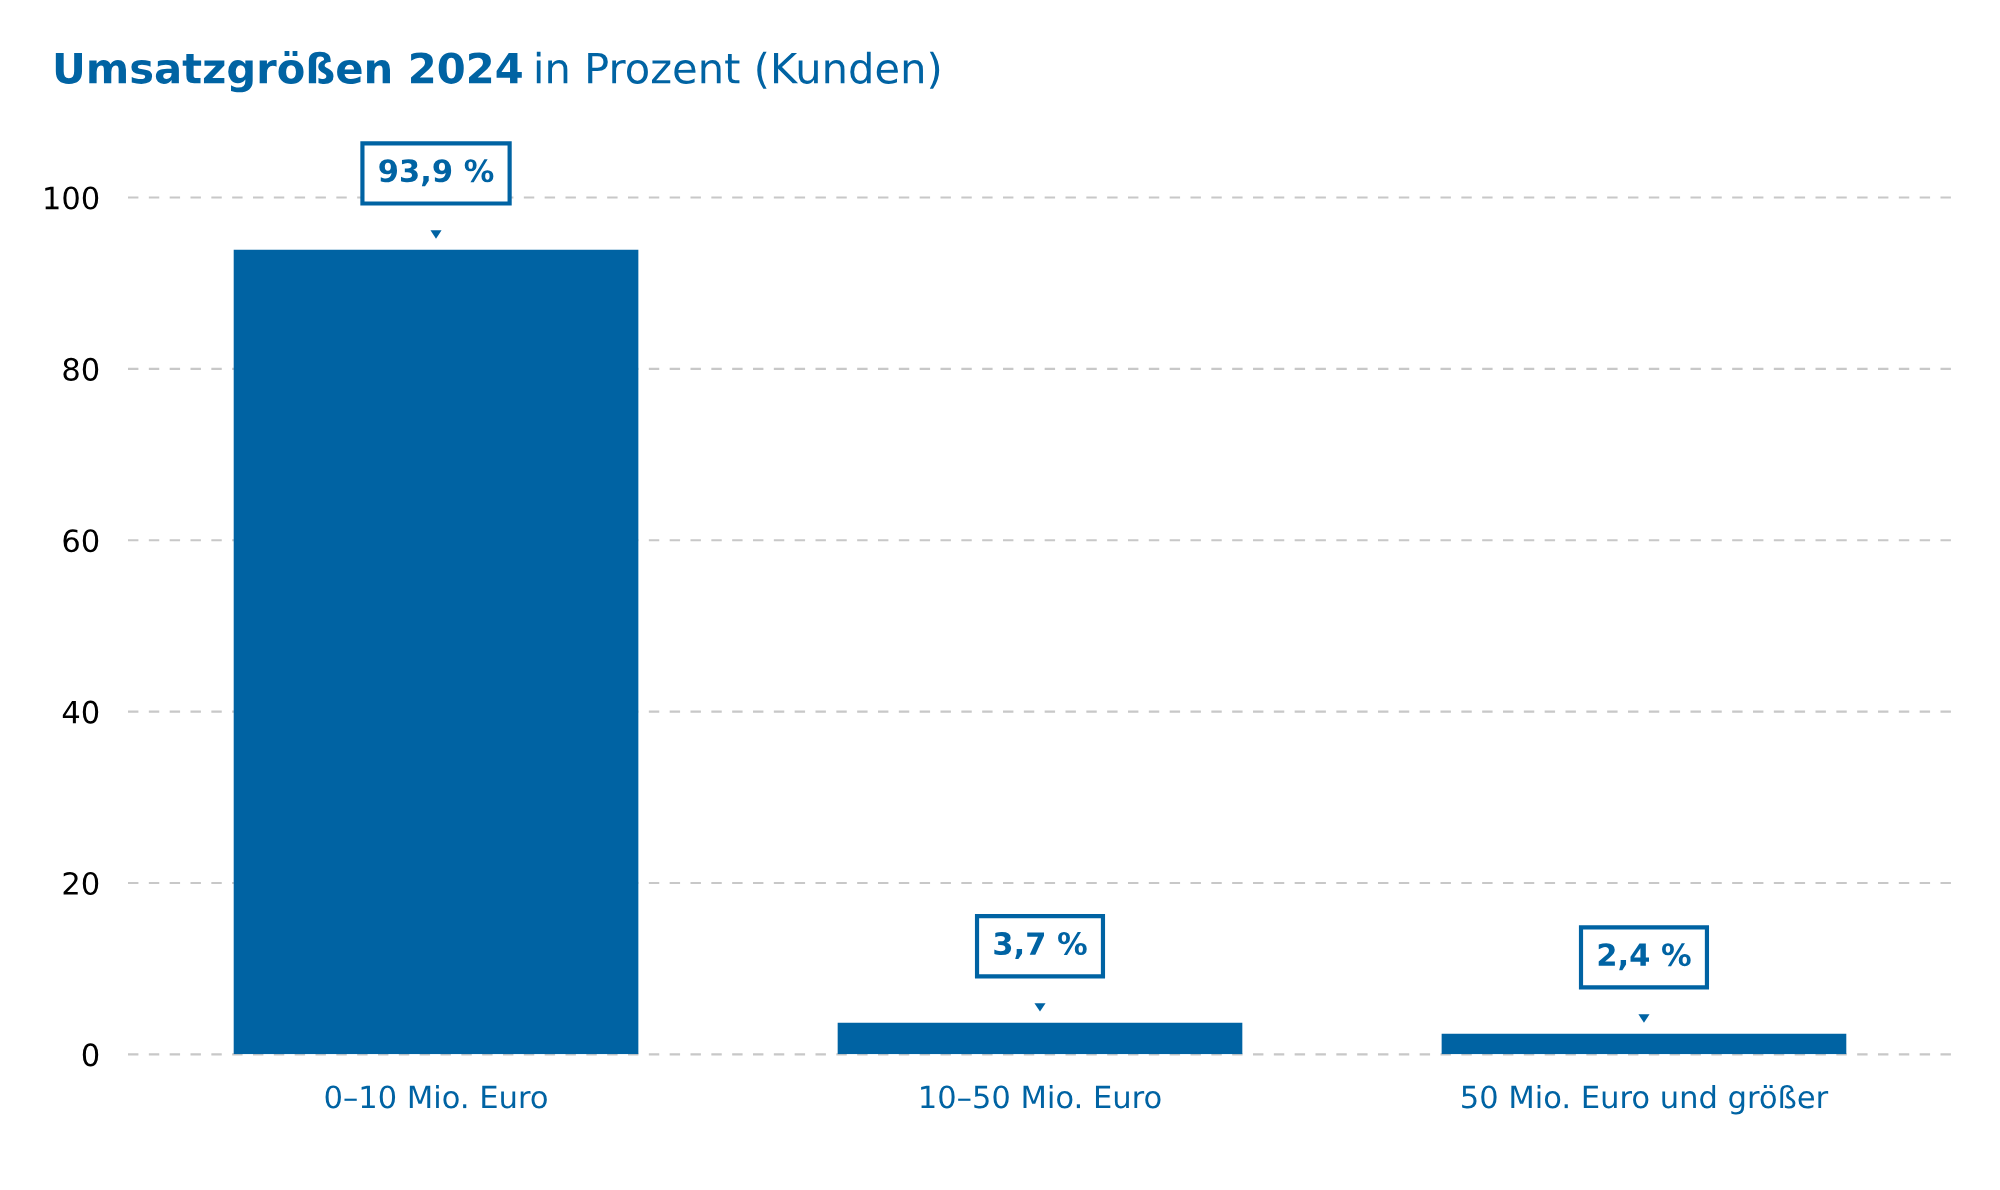  What do you see at coordinates (81, 369) in the screenshot?
I see `y-tick-label: 80` at bounding box center [81, 369].